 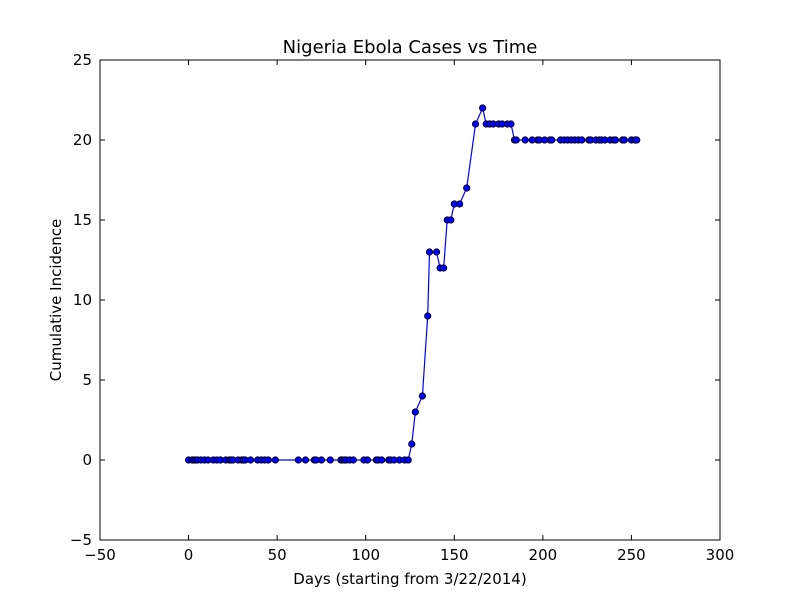 What do you see at coordinates (82, 300) in the screenshot?
I see `y-tick-label: 10` at bounding box center [82, 300].